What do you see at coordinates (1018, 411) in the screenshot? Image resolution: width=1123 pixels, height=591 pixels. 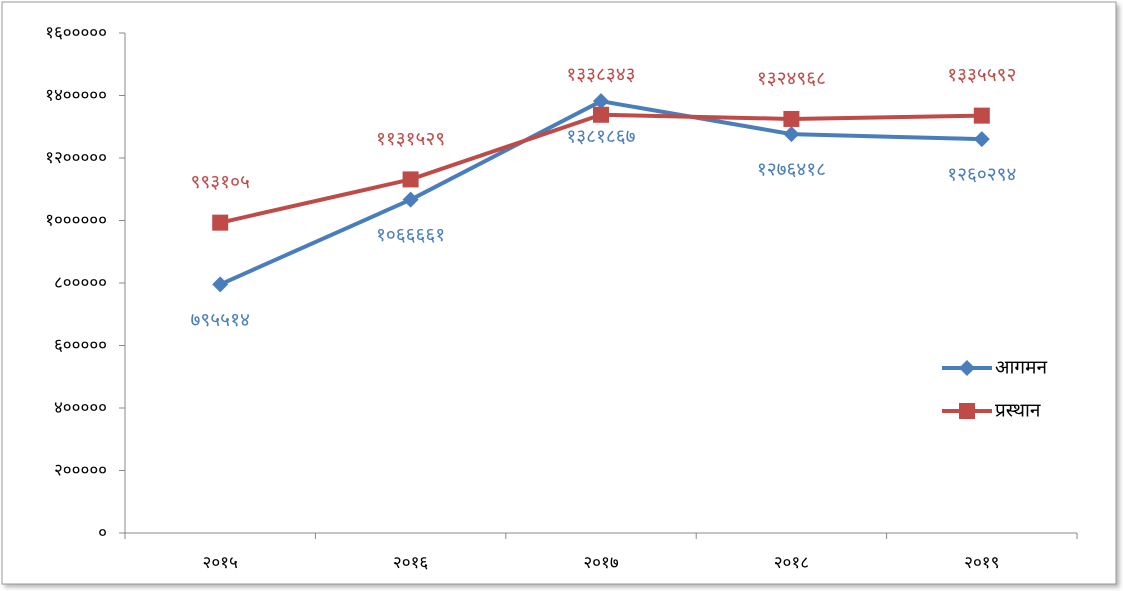 I see `legend-label: प्रस्थान` at bounding box center [1018, 411].